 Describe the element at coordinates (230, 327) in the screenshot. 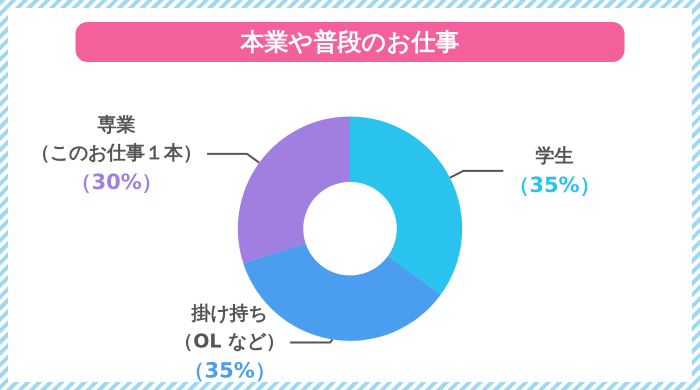

I see `slice-label: 掛け持ち（OL など）` at that location.